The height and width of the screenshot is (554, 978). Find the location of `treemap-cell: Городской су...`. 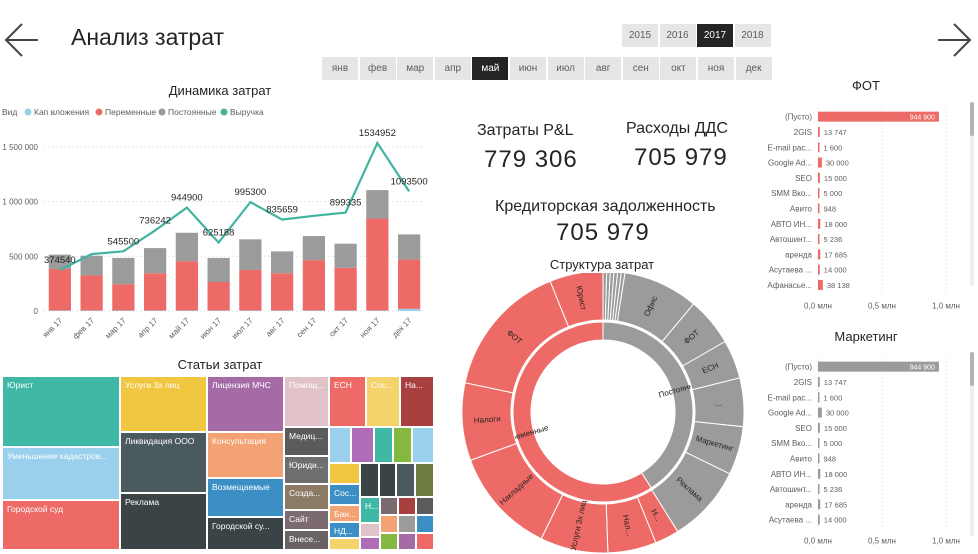

treemap-cell: Городской су... is located at coordinates (245, 533).